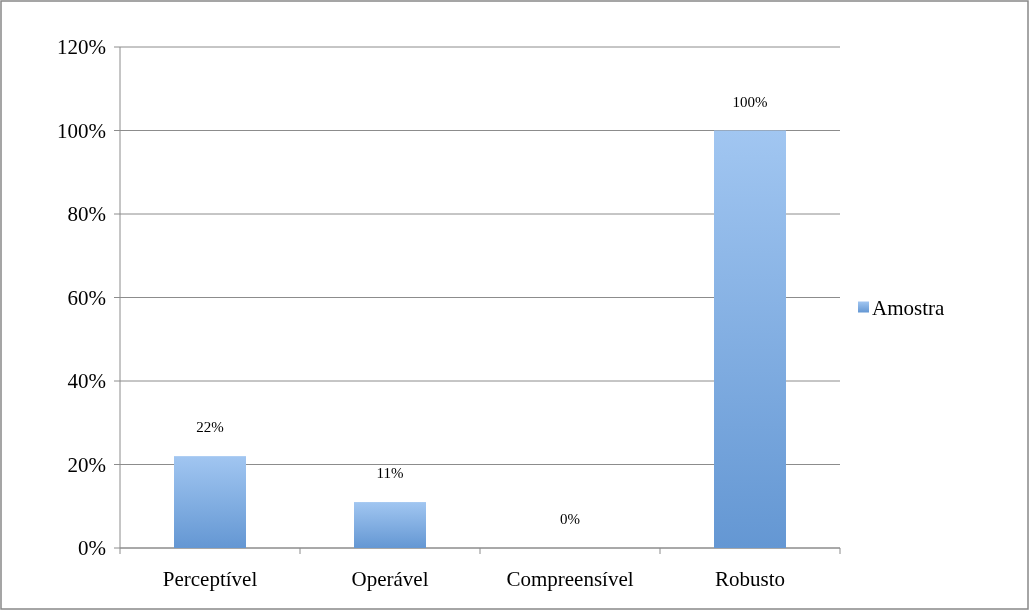 The height and width of the screenshot is (610, 1029). What do you see at coordinates (81, 130) in the screenshot?
I see `y-tick-label: 100%` at bounding box center [81, 130].